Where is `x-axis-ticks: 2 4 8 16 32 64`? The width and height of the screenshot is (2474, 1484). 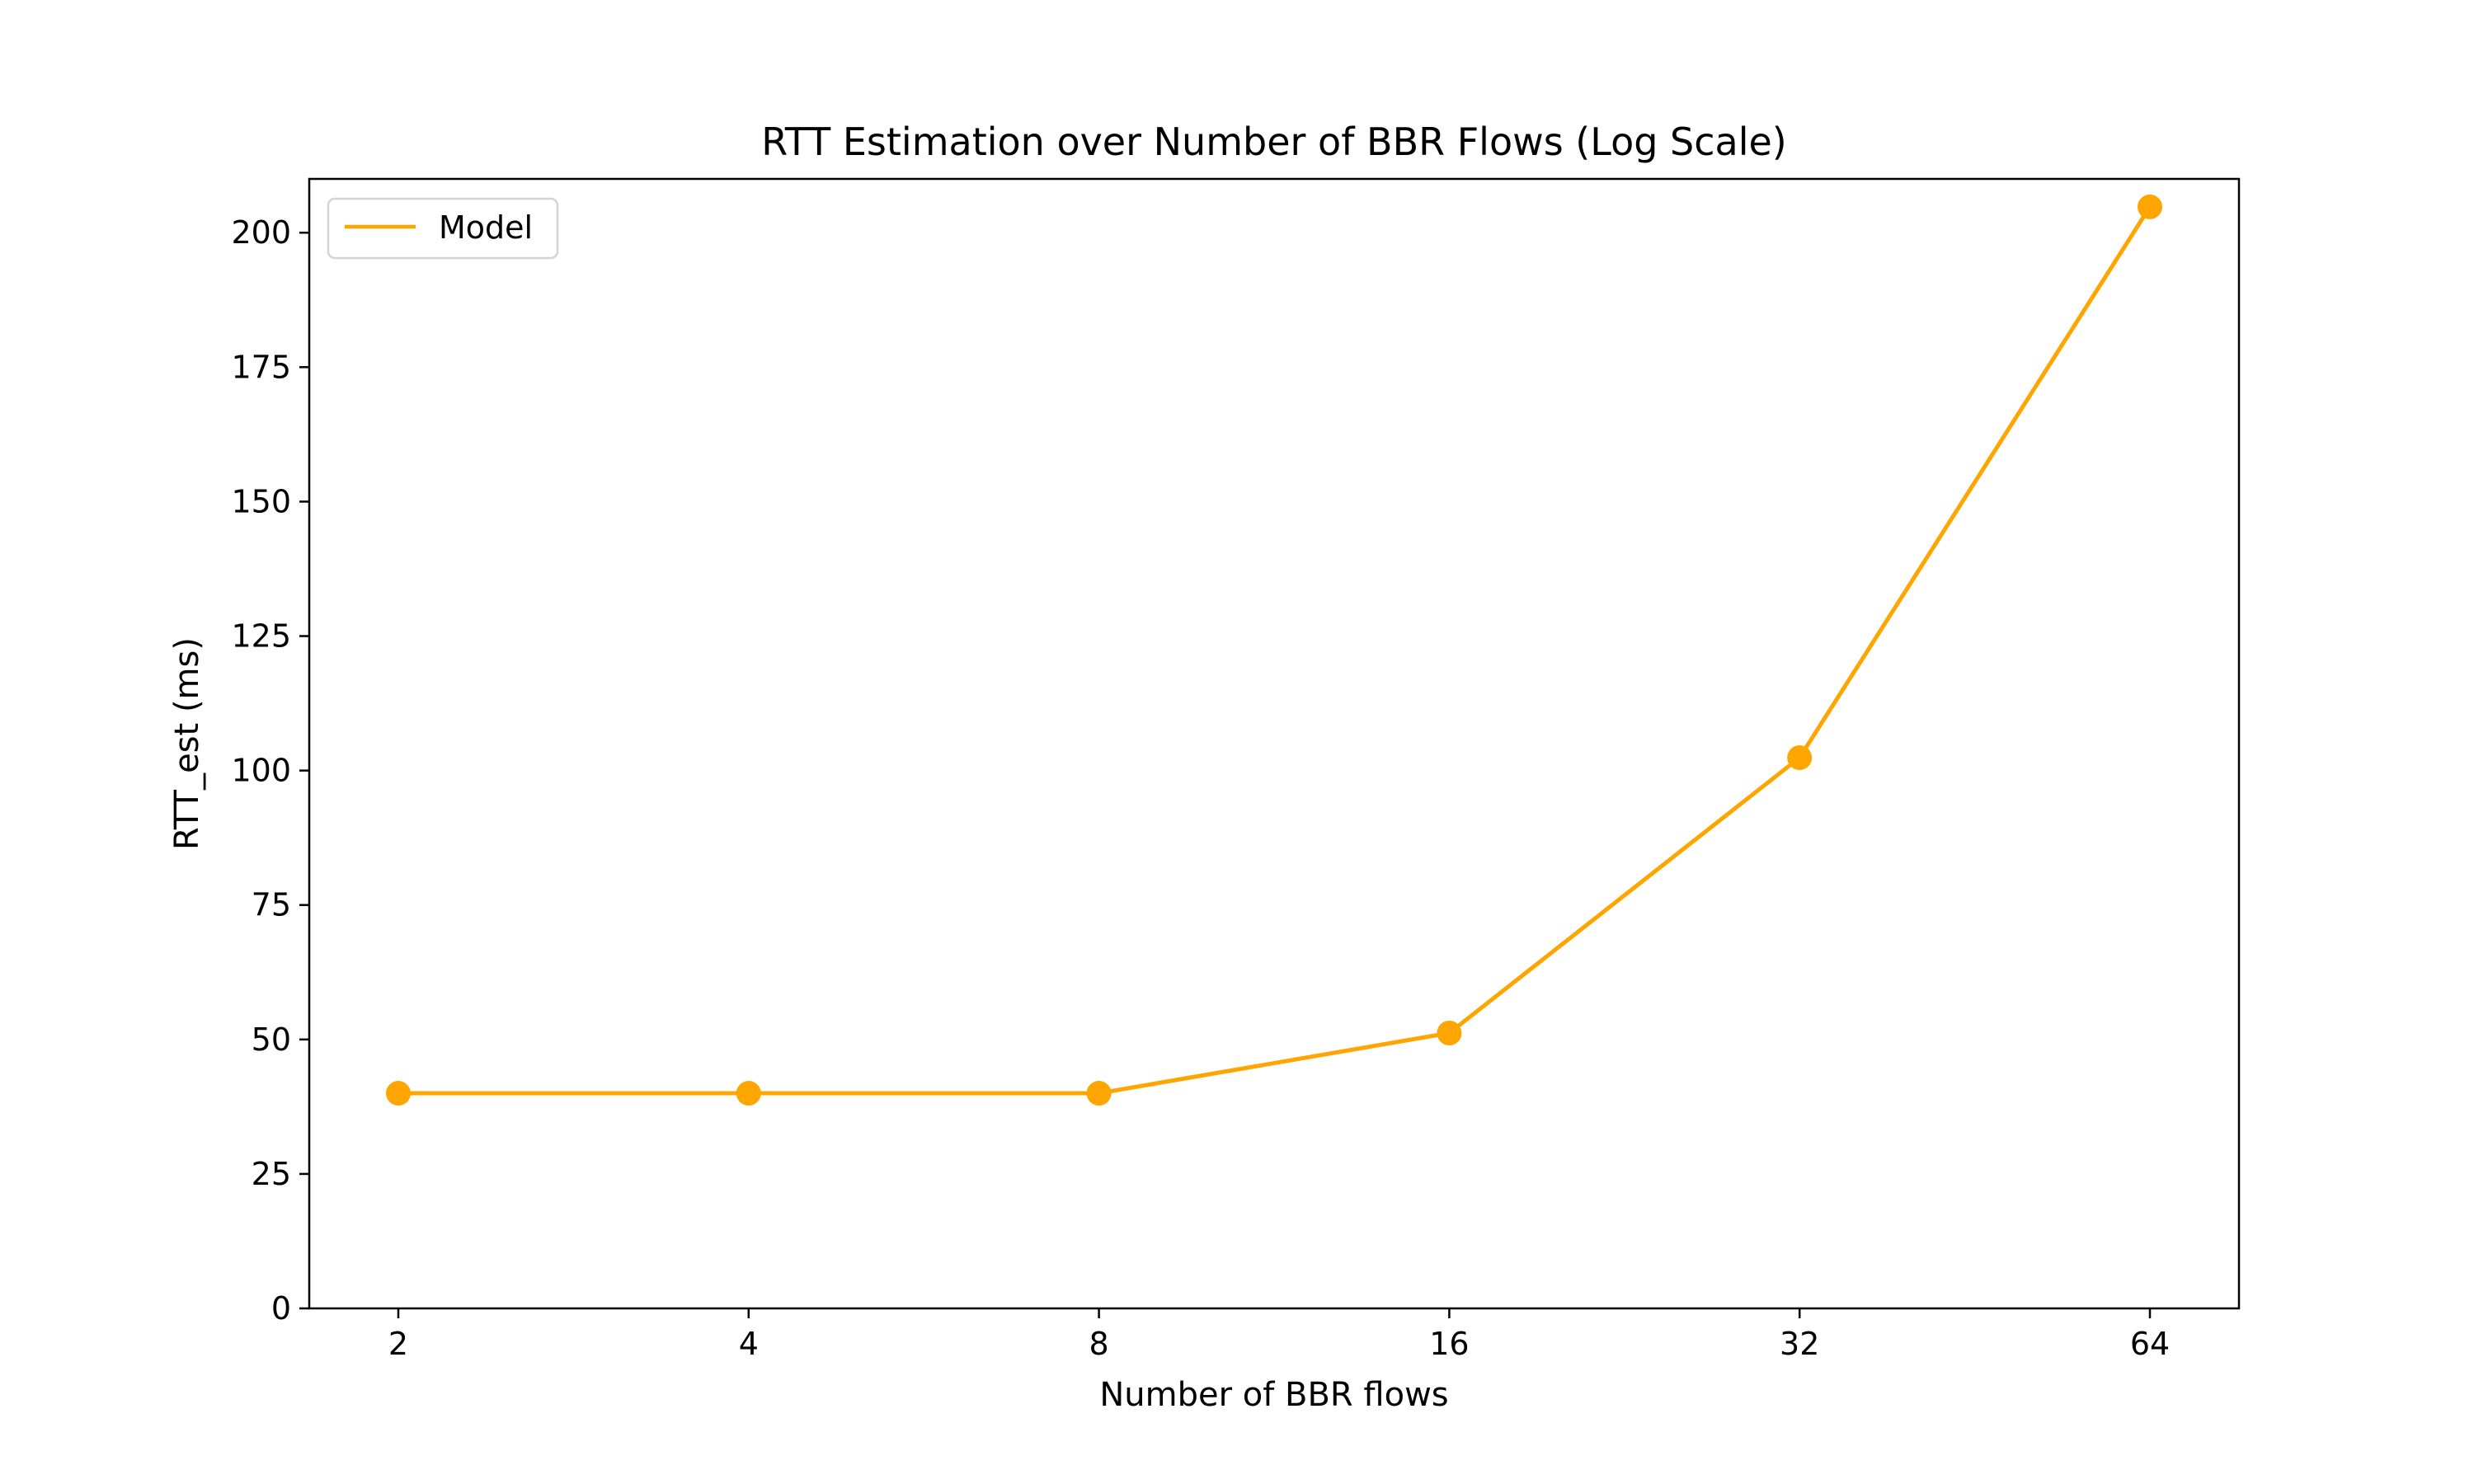 x-axis-ticks: 2 4 8 16 32 64 is located at coordinates (1279, 1335).